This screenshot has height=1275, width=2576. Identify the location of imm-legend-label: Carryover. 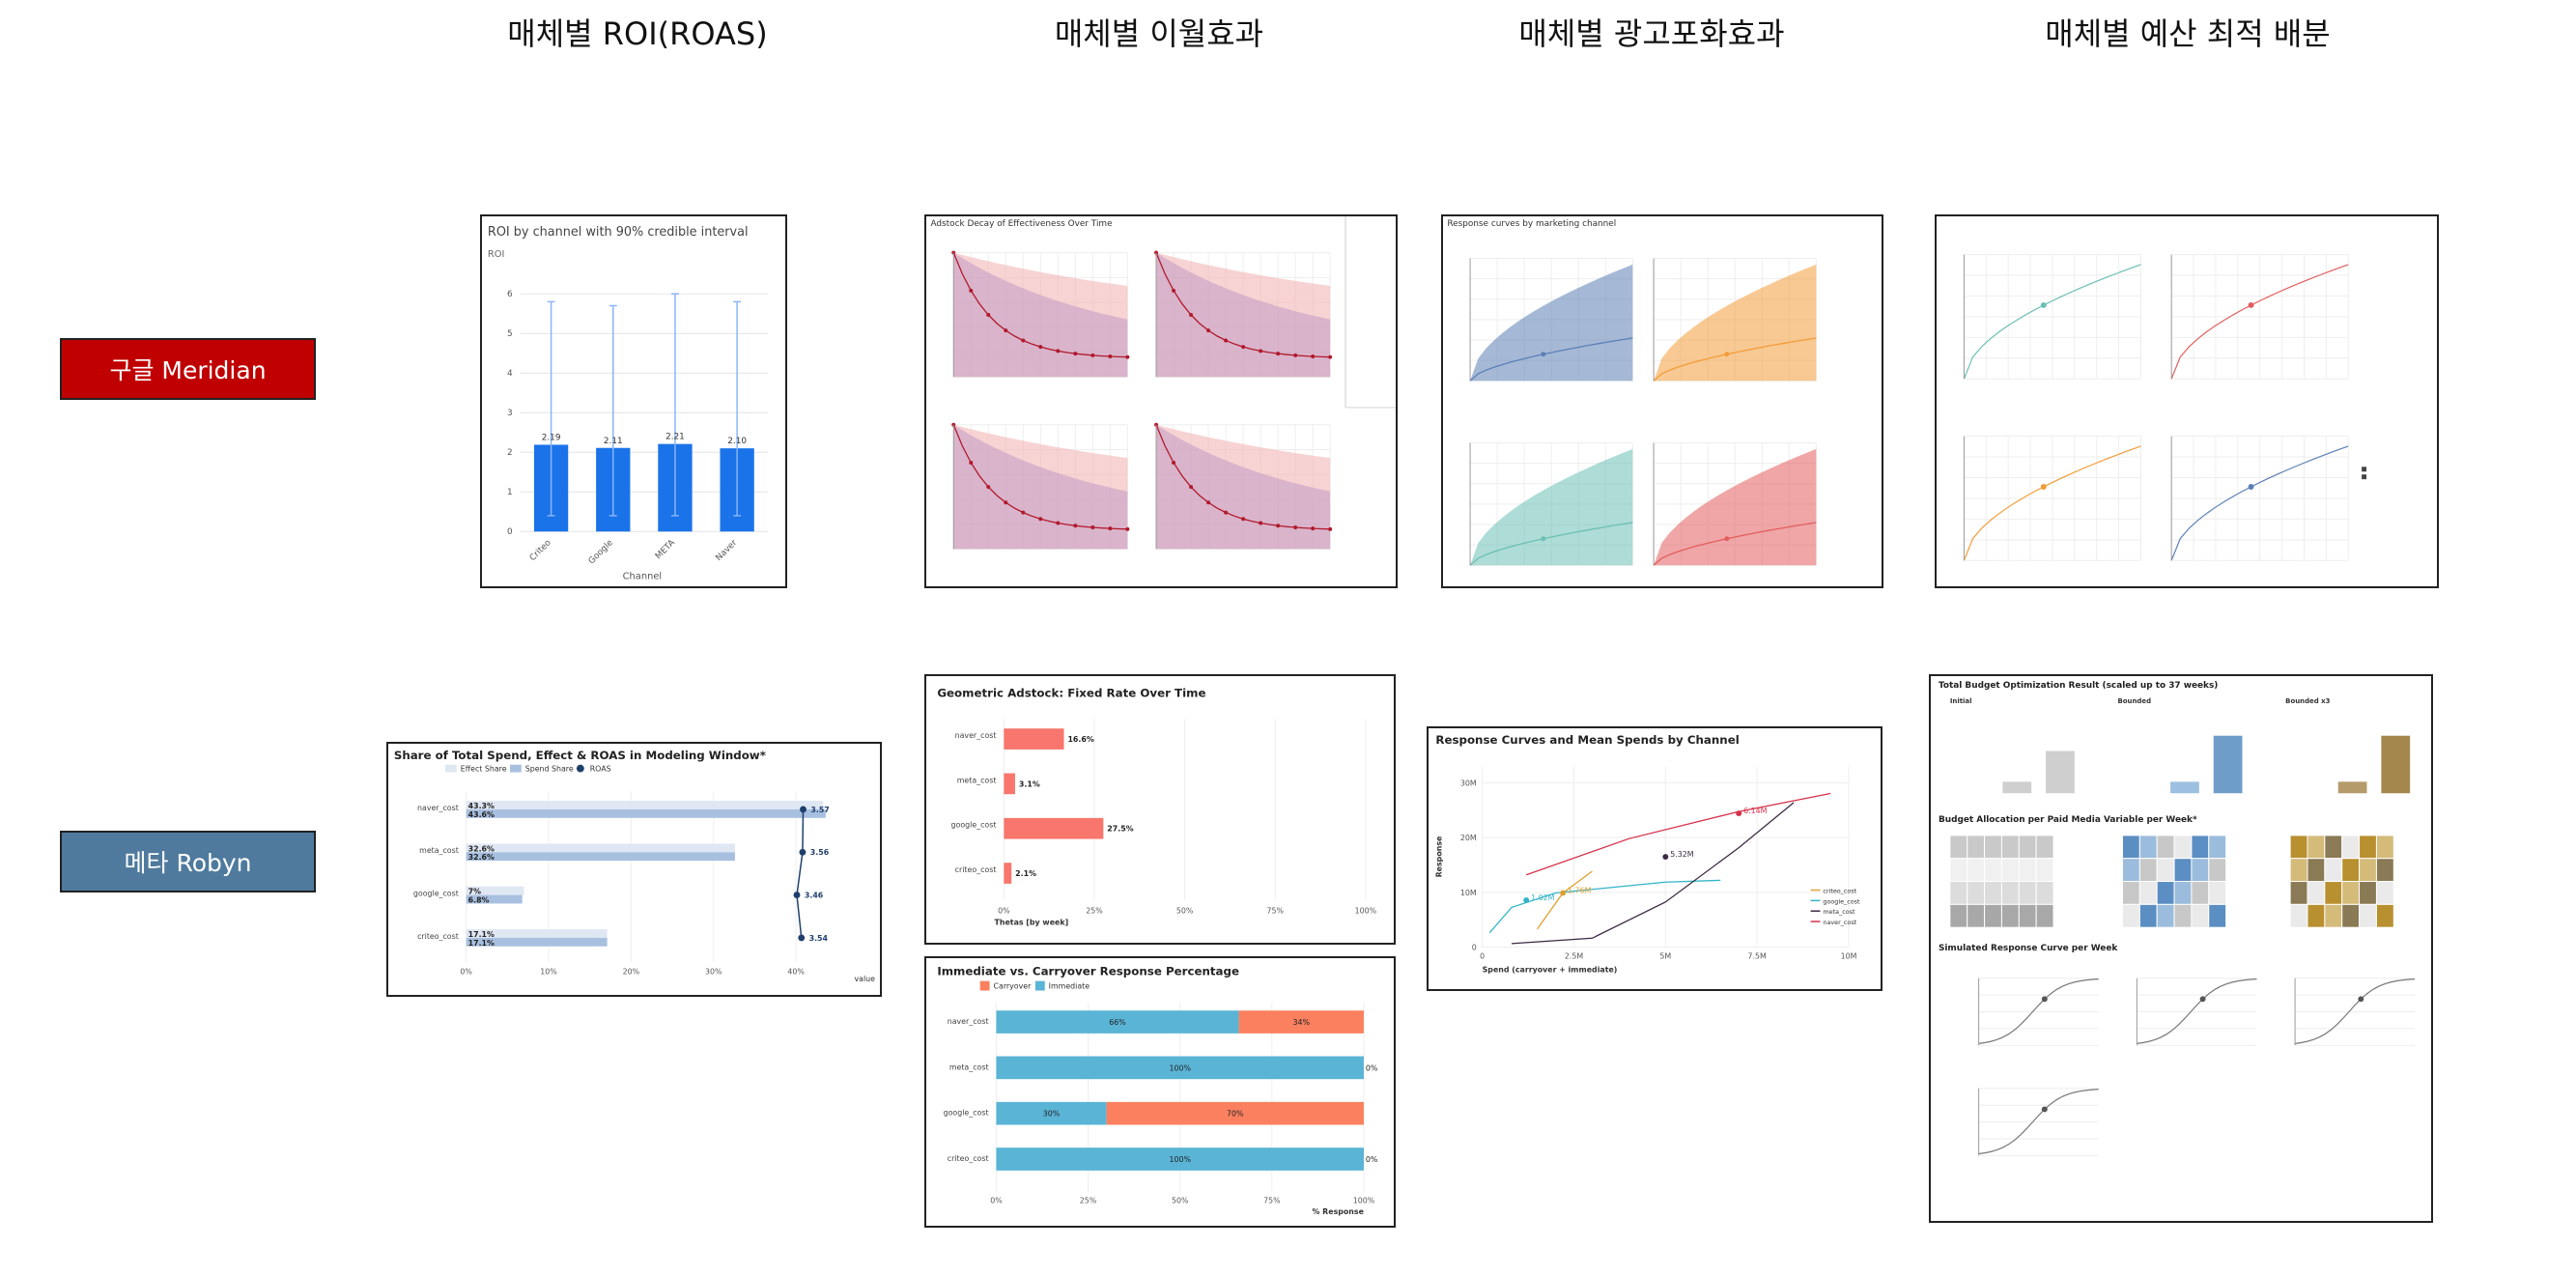
(1012, 987).